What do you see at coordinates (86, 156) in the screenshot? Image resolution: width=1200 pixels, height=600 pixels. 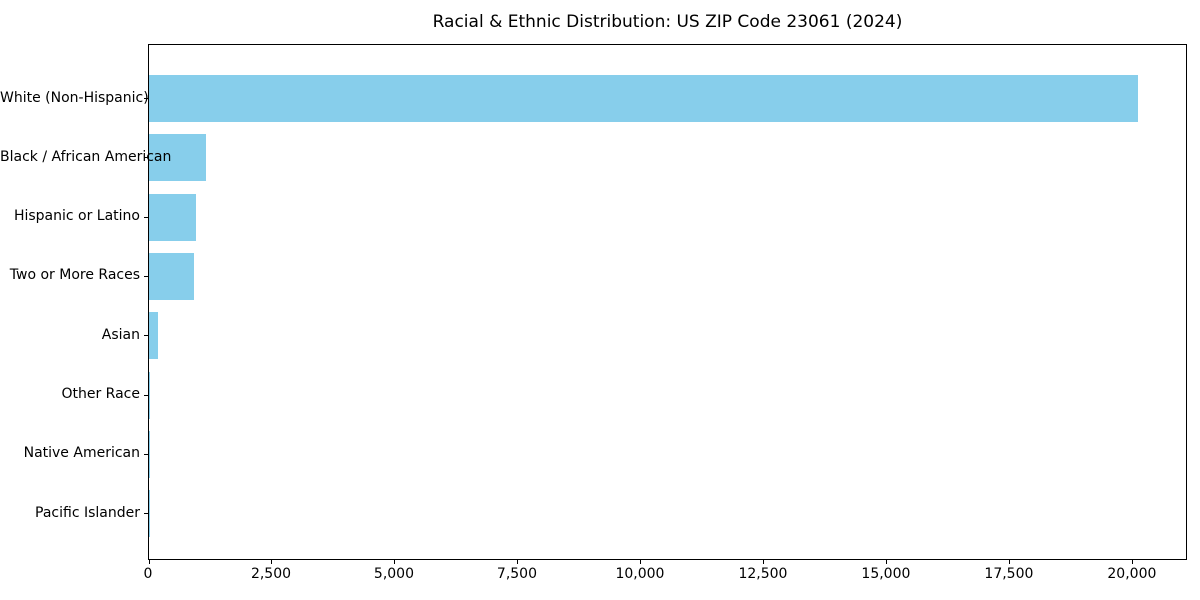 I see `y-tick-label: Black / African American` at bounding box center [86, 156].